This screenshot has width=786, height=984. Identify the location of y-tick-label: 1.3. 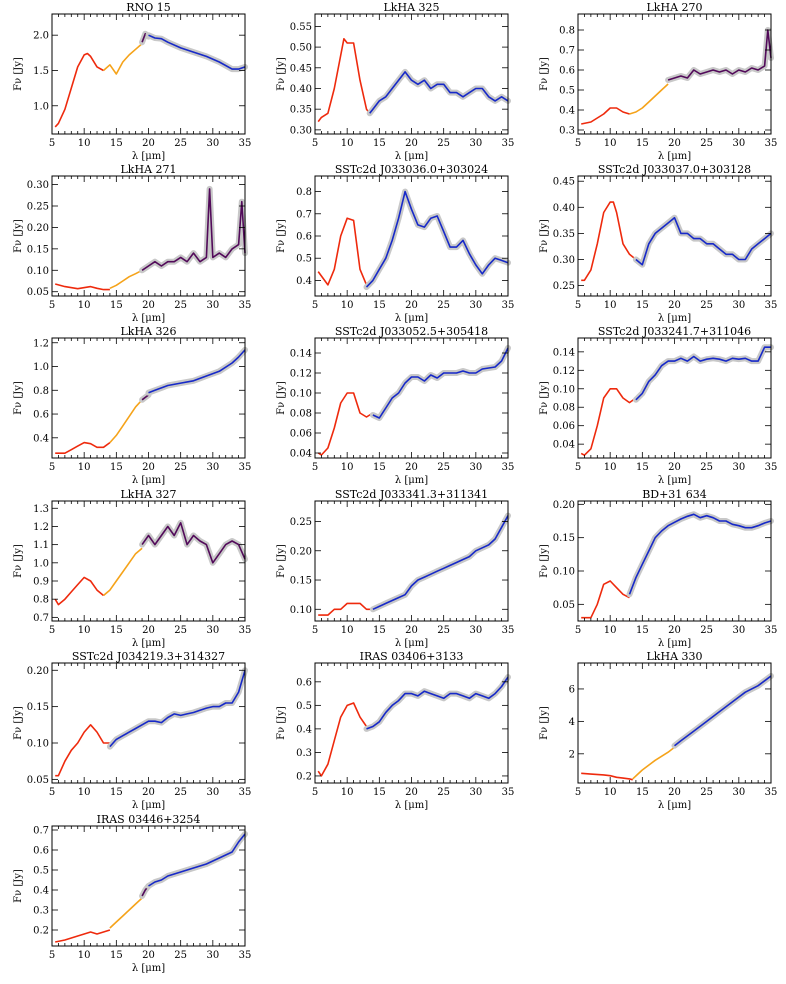
(41, 509).